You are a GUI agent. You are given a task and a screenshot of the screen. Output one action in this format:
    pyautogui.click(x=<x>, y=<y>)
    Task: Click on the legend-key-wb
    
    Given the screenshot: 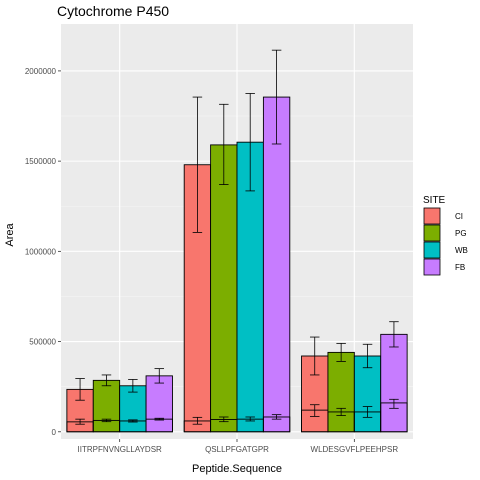 What is the action you would take?
    pyautogui.click(x=432, y=250)
    